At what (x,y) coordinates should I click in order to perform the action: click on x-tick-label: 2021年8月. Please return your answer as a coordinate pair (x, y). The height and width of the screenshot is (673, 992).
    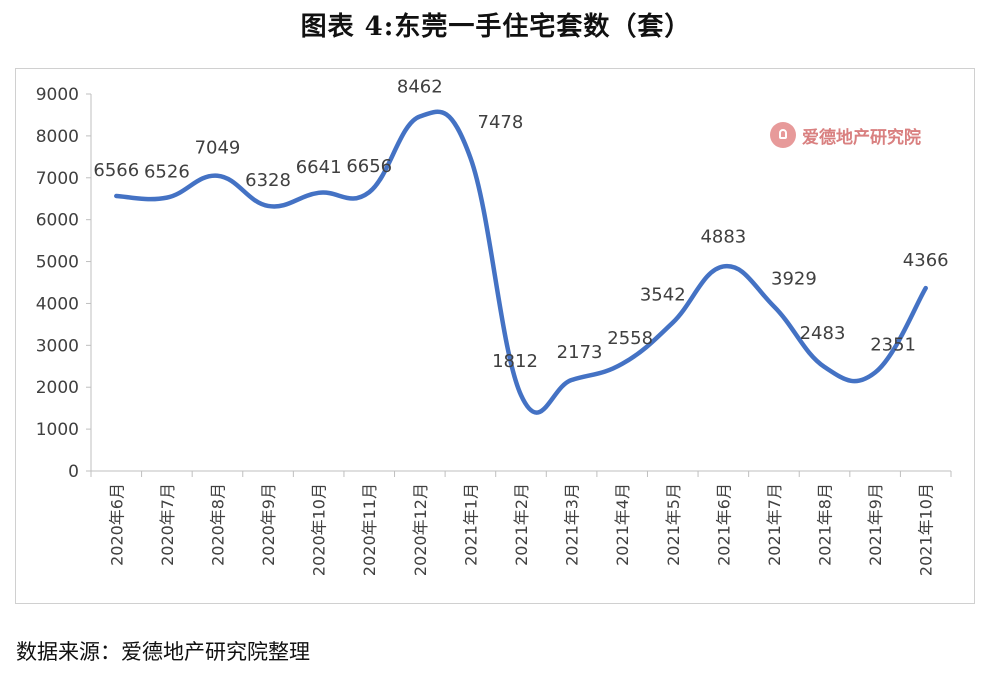
    Looking at the image, I should click on (825, 524).